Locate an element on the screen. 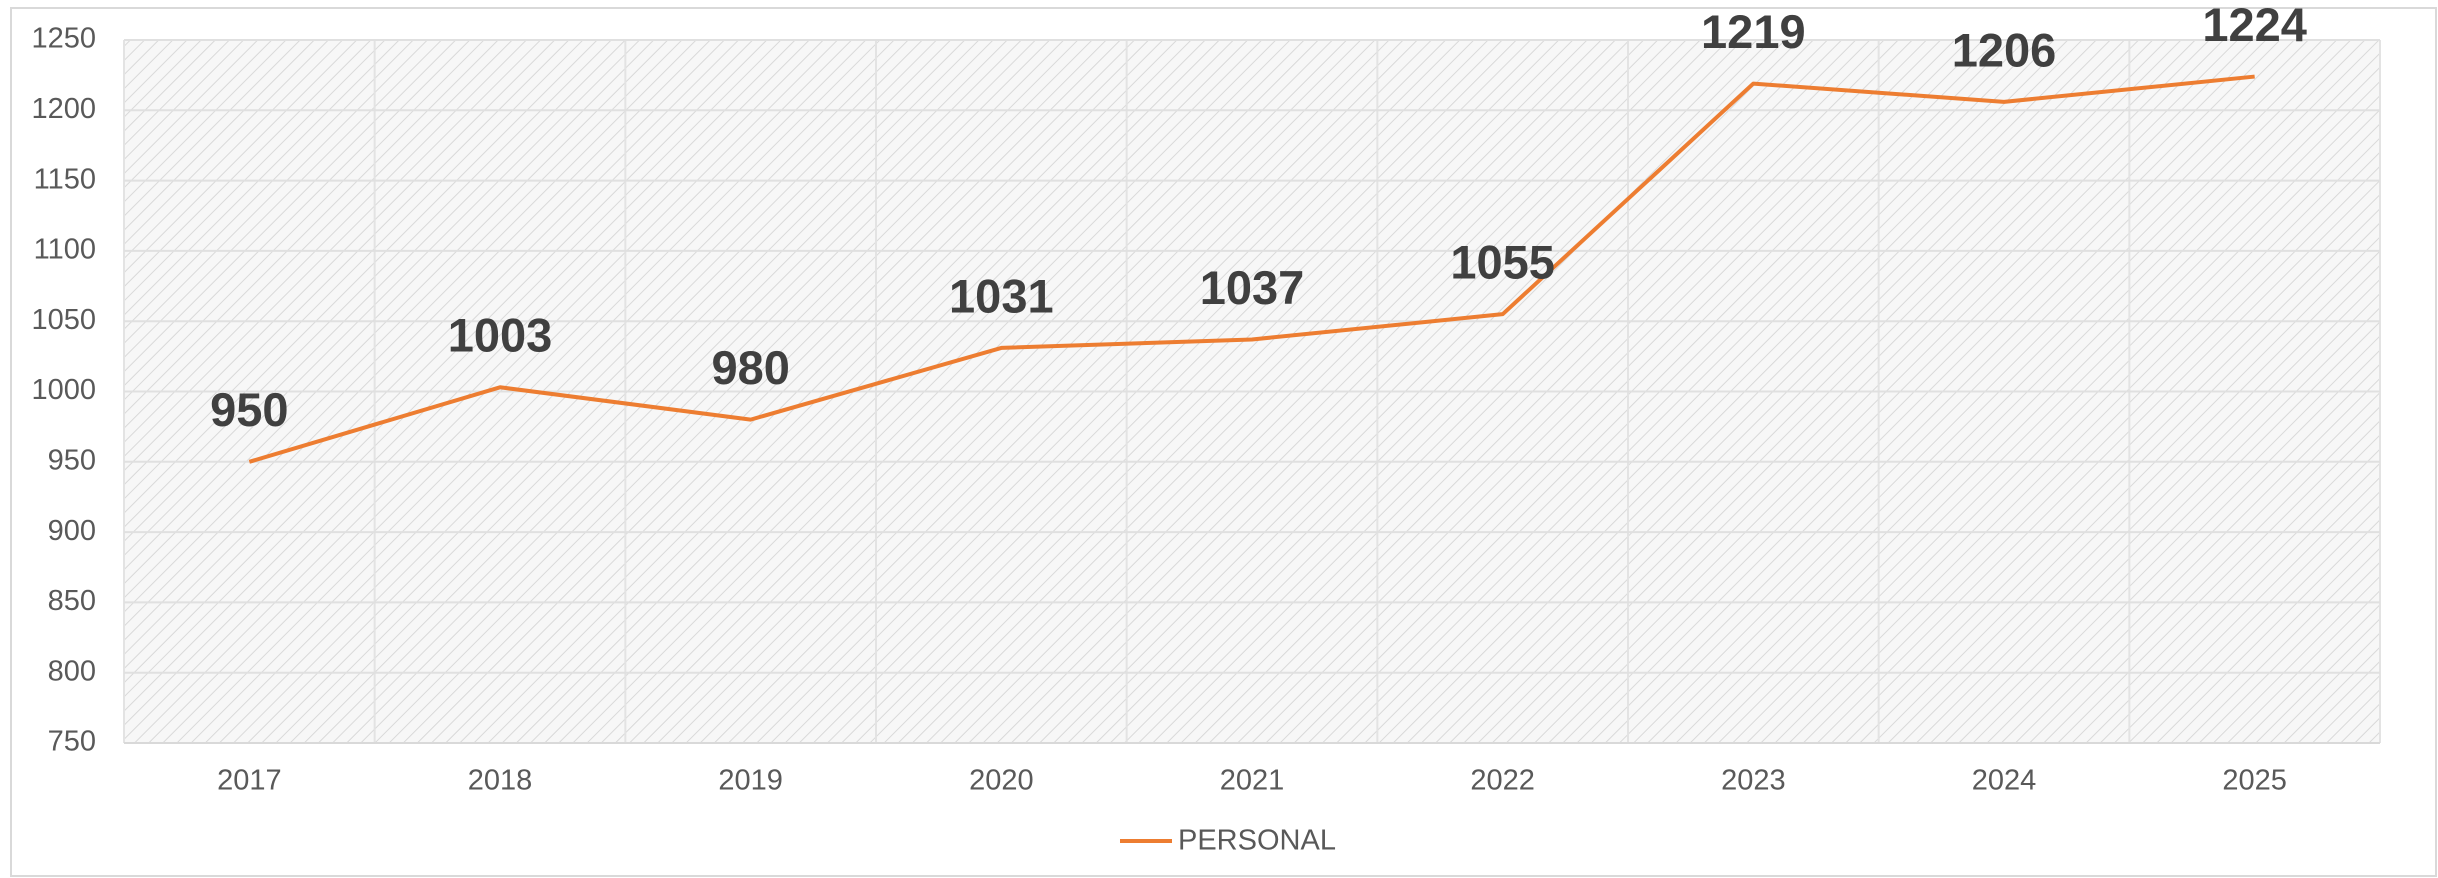 The image size is (2438, 878). y-tick-label: 1250 is located at coordinates (63, 39).